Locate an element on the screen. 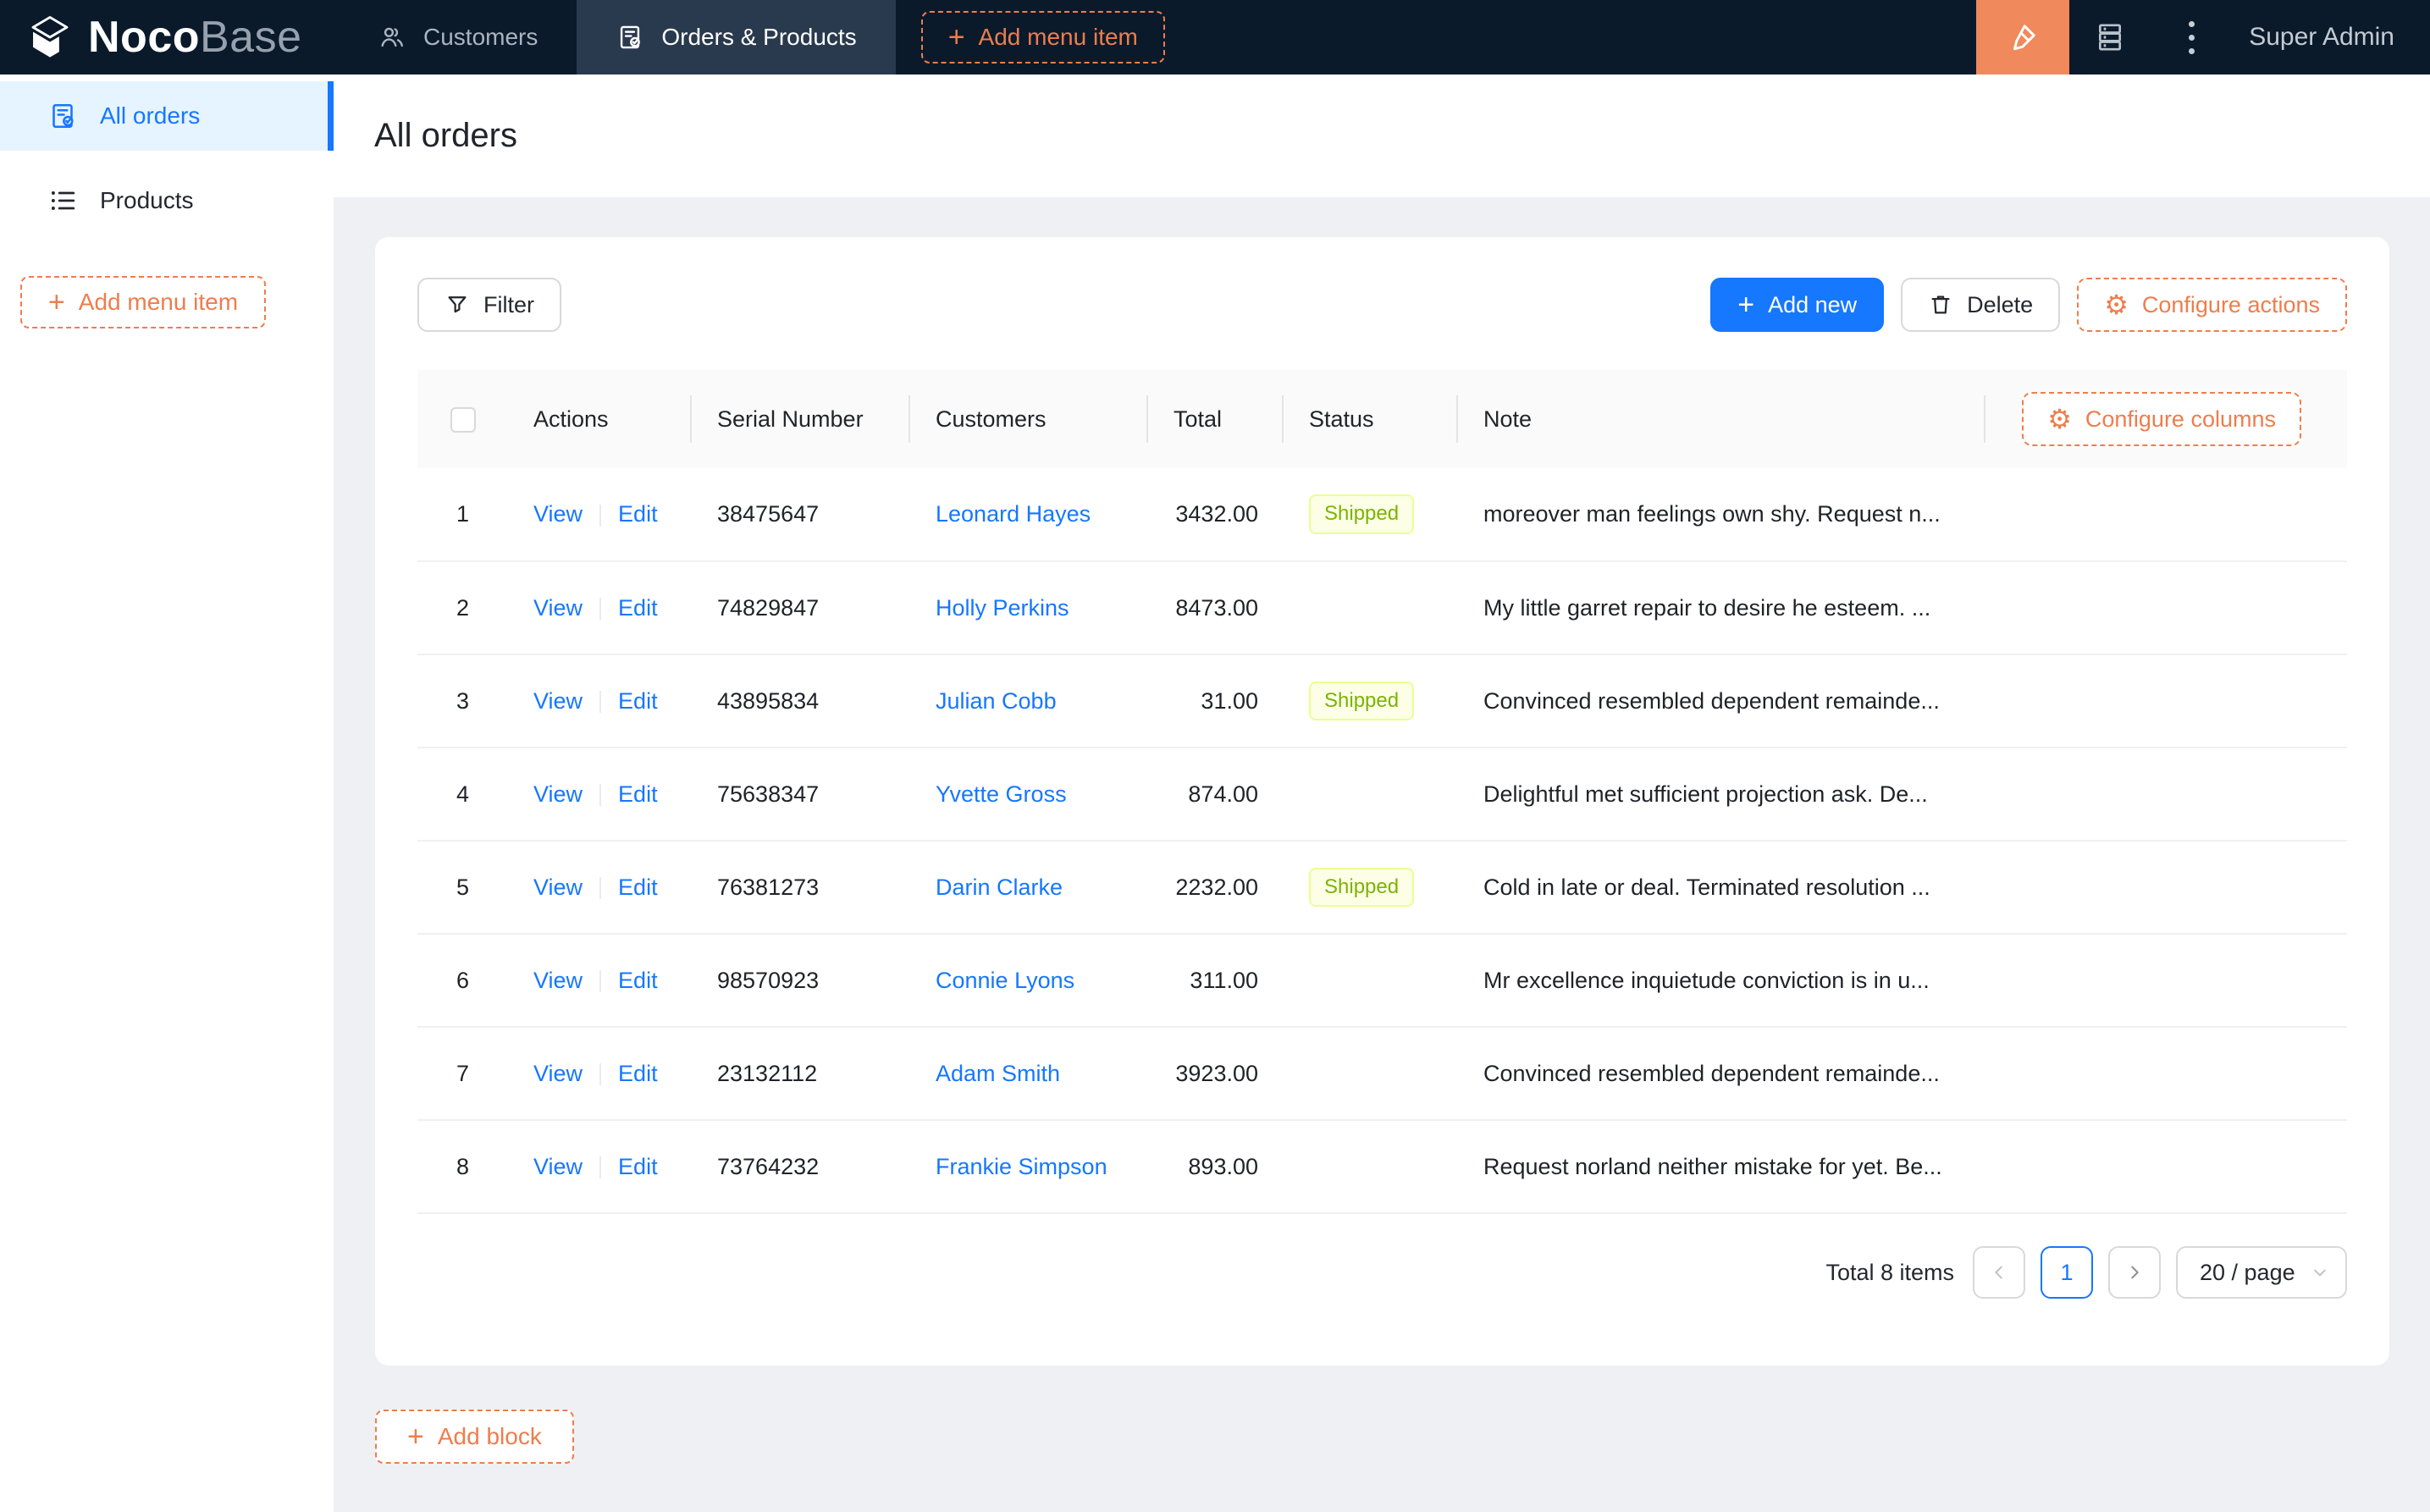  plugin-manager-button is located at coordinates (2110, 37).